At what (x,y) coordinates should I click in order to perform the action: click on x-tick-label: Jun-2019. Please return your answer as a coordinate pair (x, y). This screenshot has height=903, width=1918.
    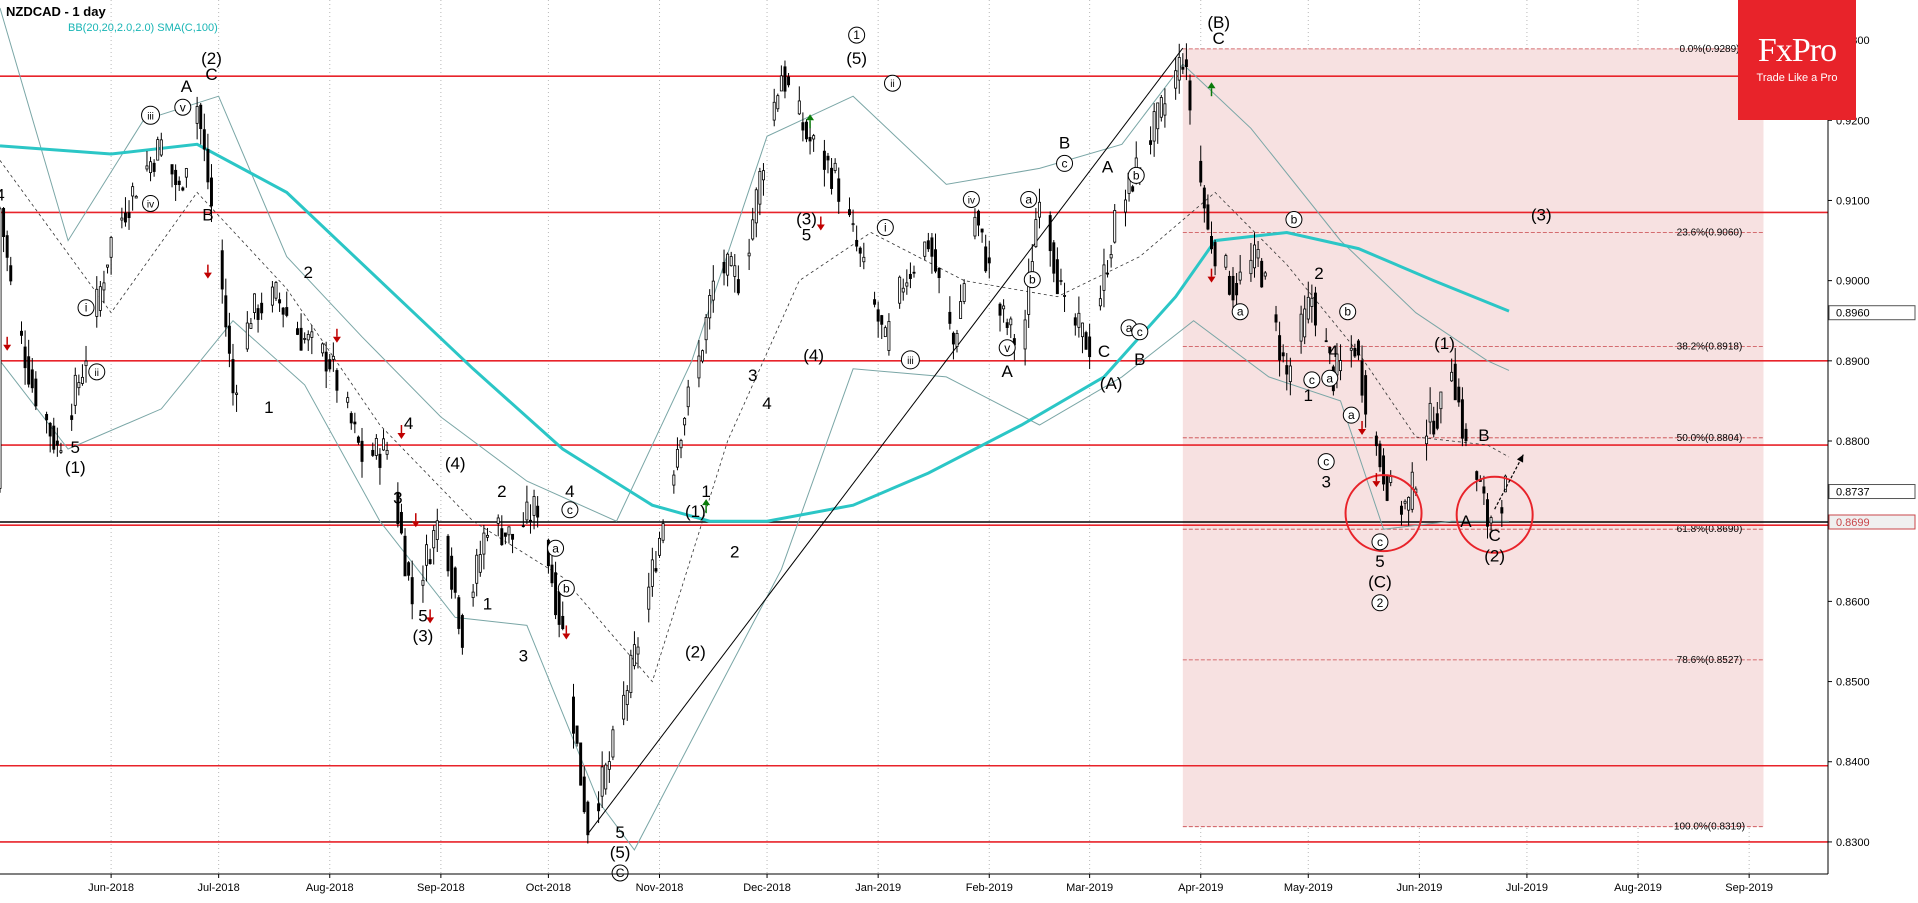
    Looking at the image, I should click on (1419, 888).